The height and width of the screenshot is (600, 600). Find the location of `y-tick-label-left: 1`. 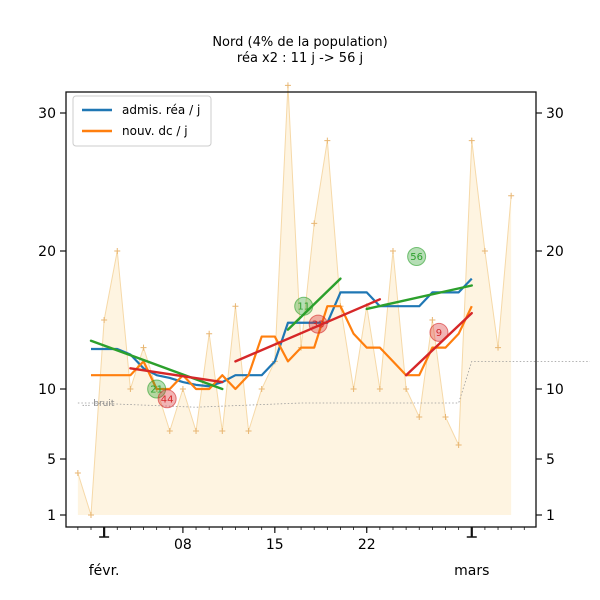

y-tick-label-left: 1 is located at coordinates (51, 516).